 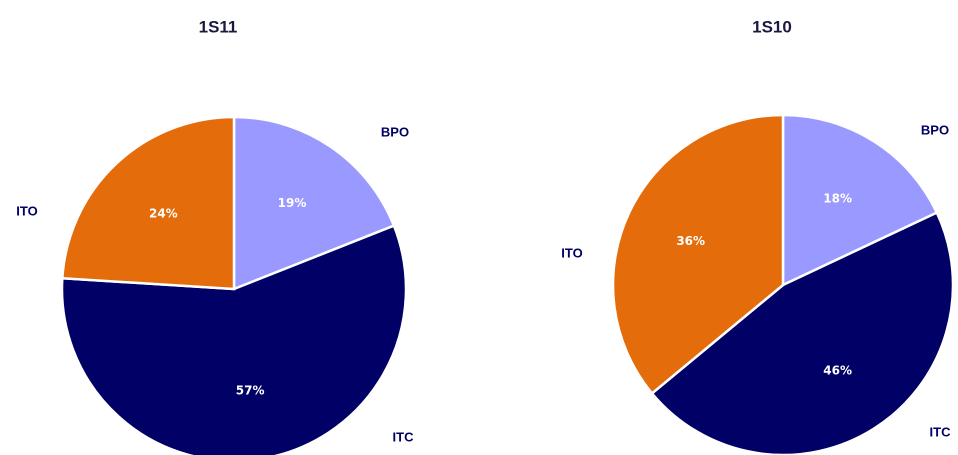 I want to click on data-label: 19%, so click(x=292, y=203).